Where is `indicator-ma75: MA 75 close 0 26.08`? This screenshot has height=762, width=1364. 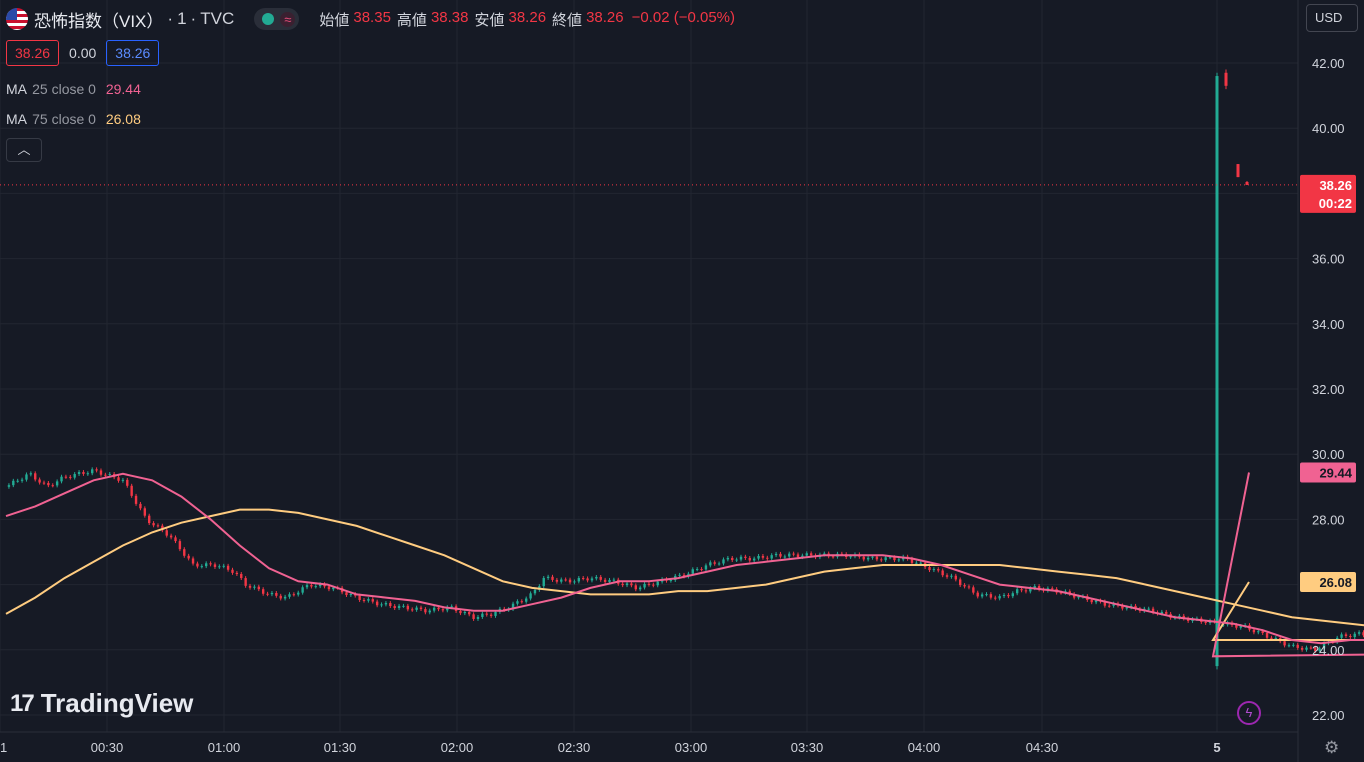 indicator-ma75: MA 75 close 0 26.08 is located at coordinates (73, 119).